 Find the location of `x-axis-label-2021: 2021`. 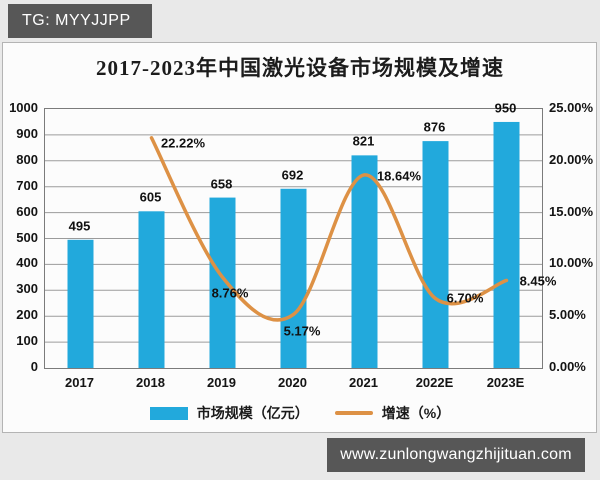

x-axis-label-2021: 2021 is located at coordinates (363, 382).